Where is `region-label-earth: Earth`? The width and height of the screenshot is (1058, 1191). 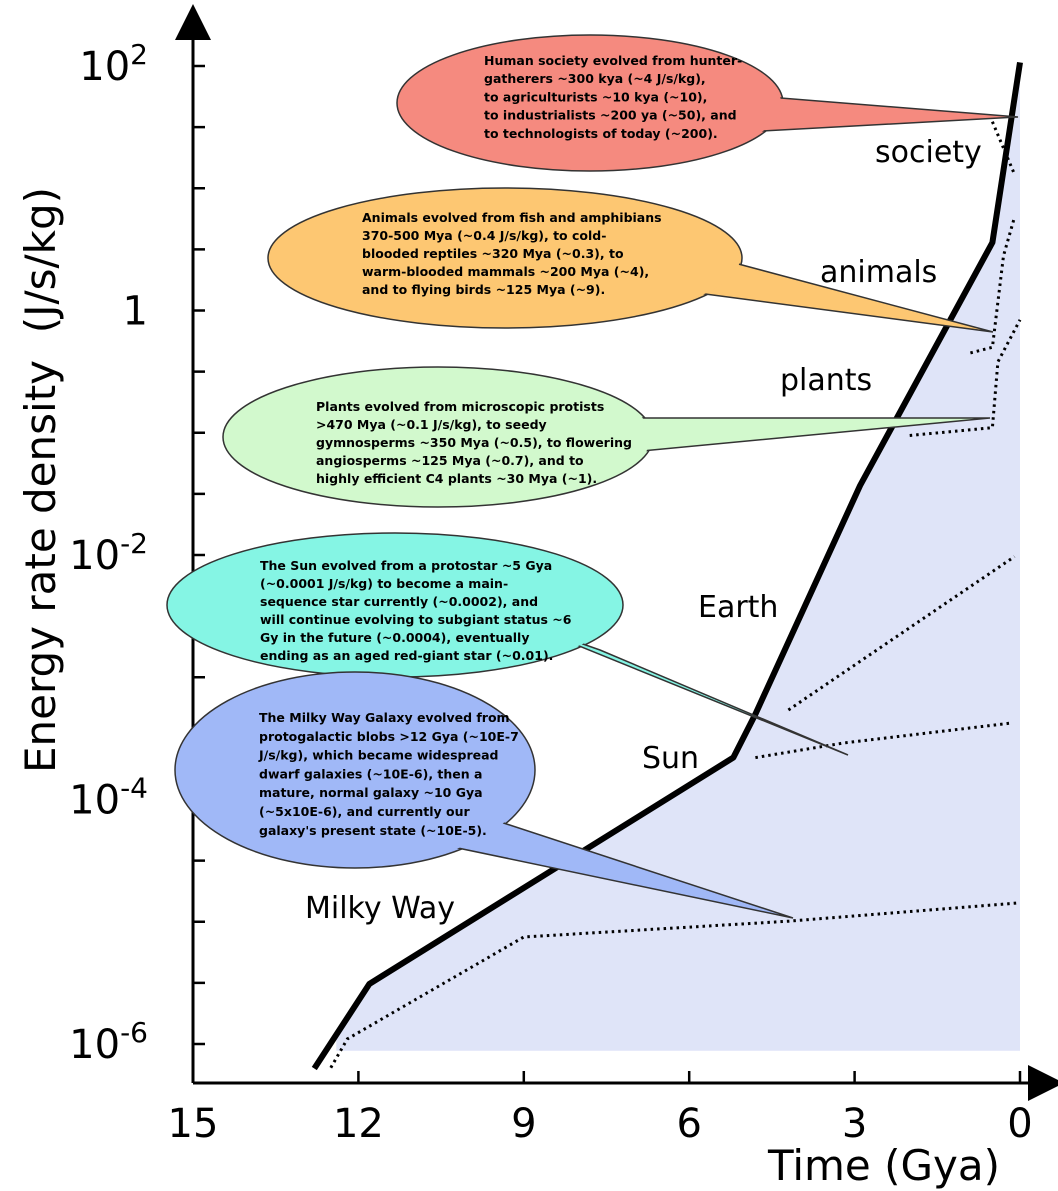
region-label-earth: Earth is located at coordinates (738, 607).